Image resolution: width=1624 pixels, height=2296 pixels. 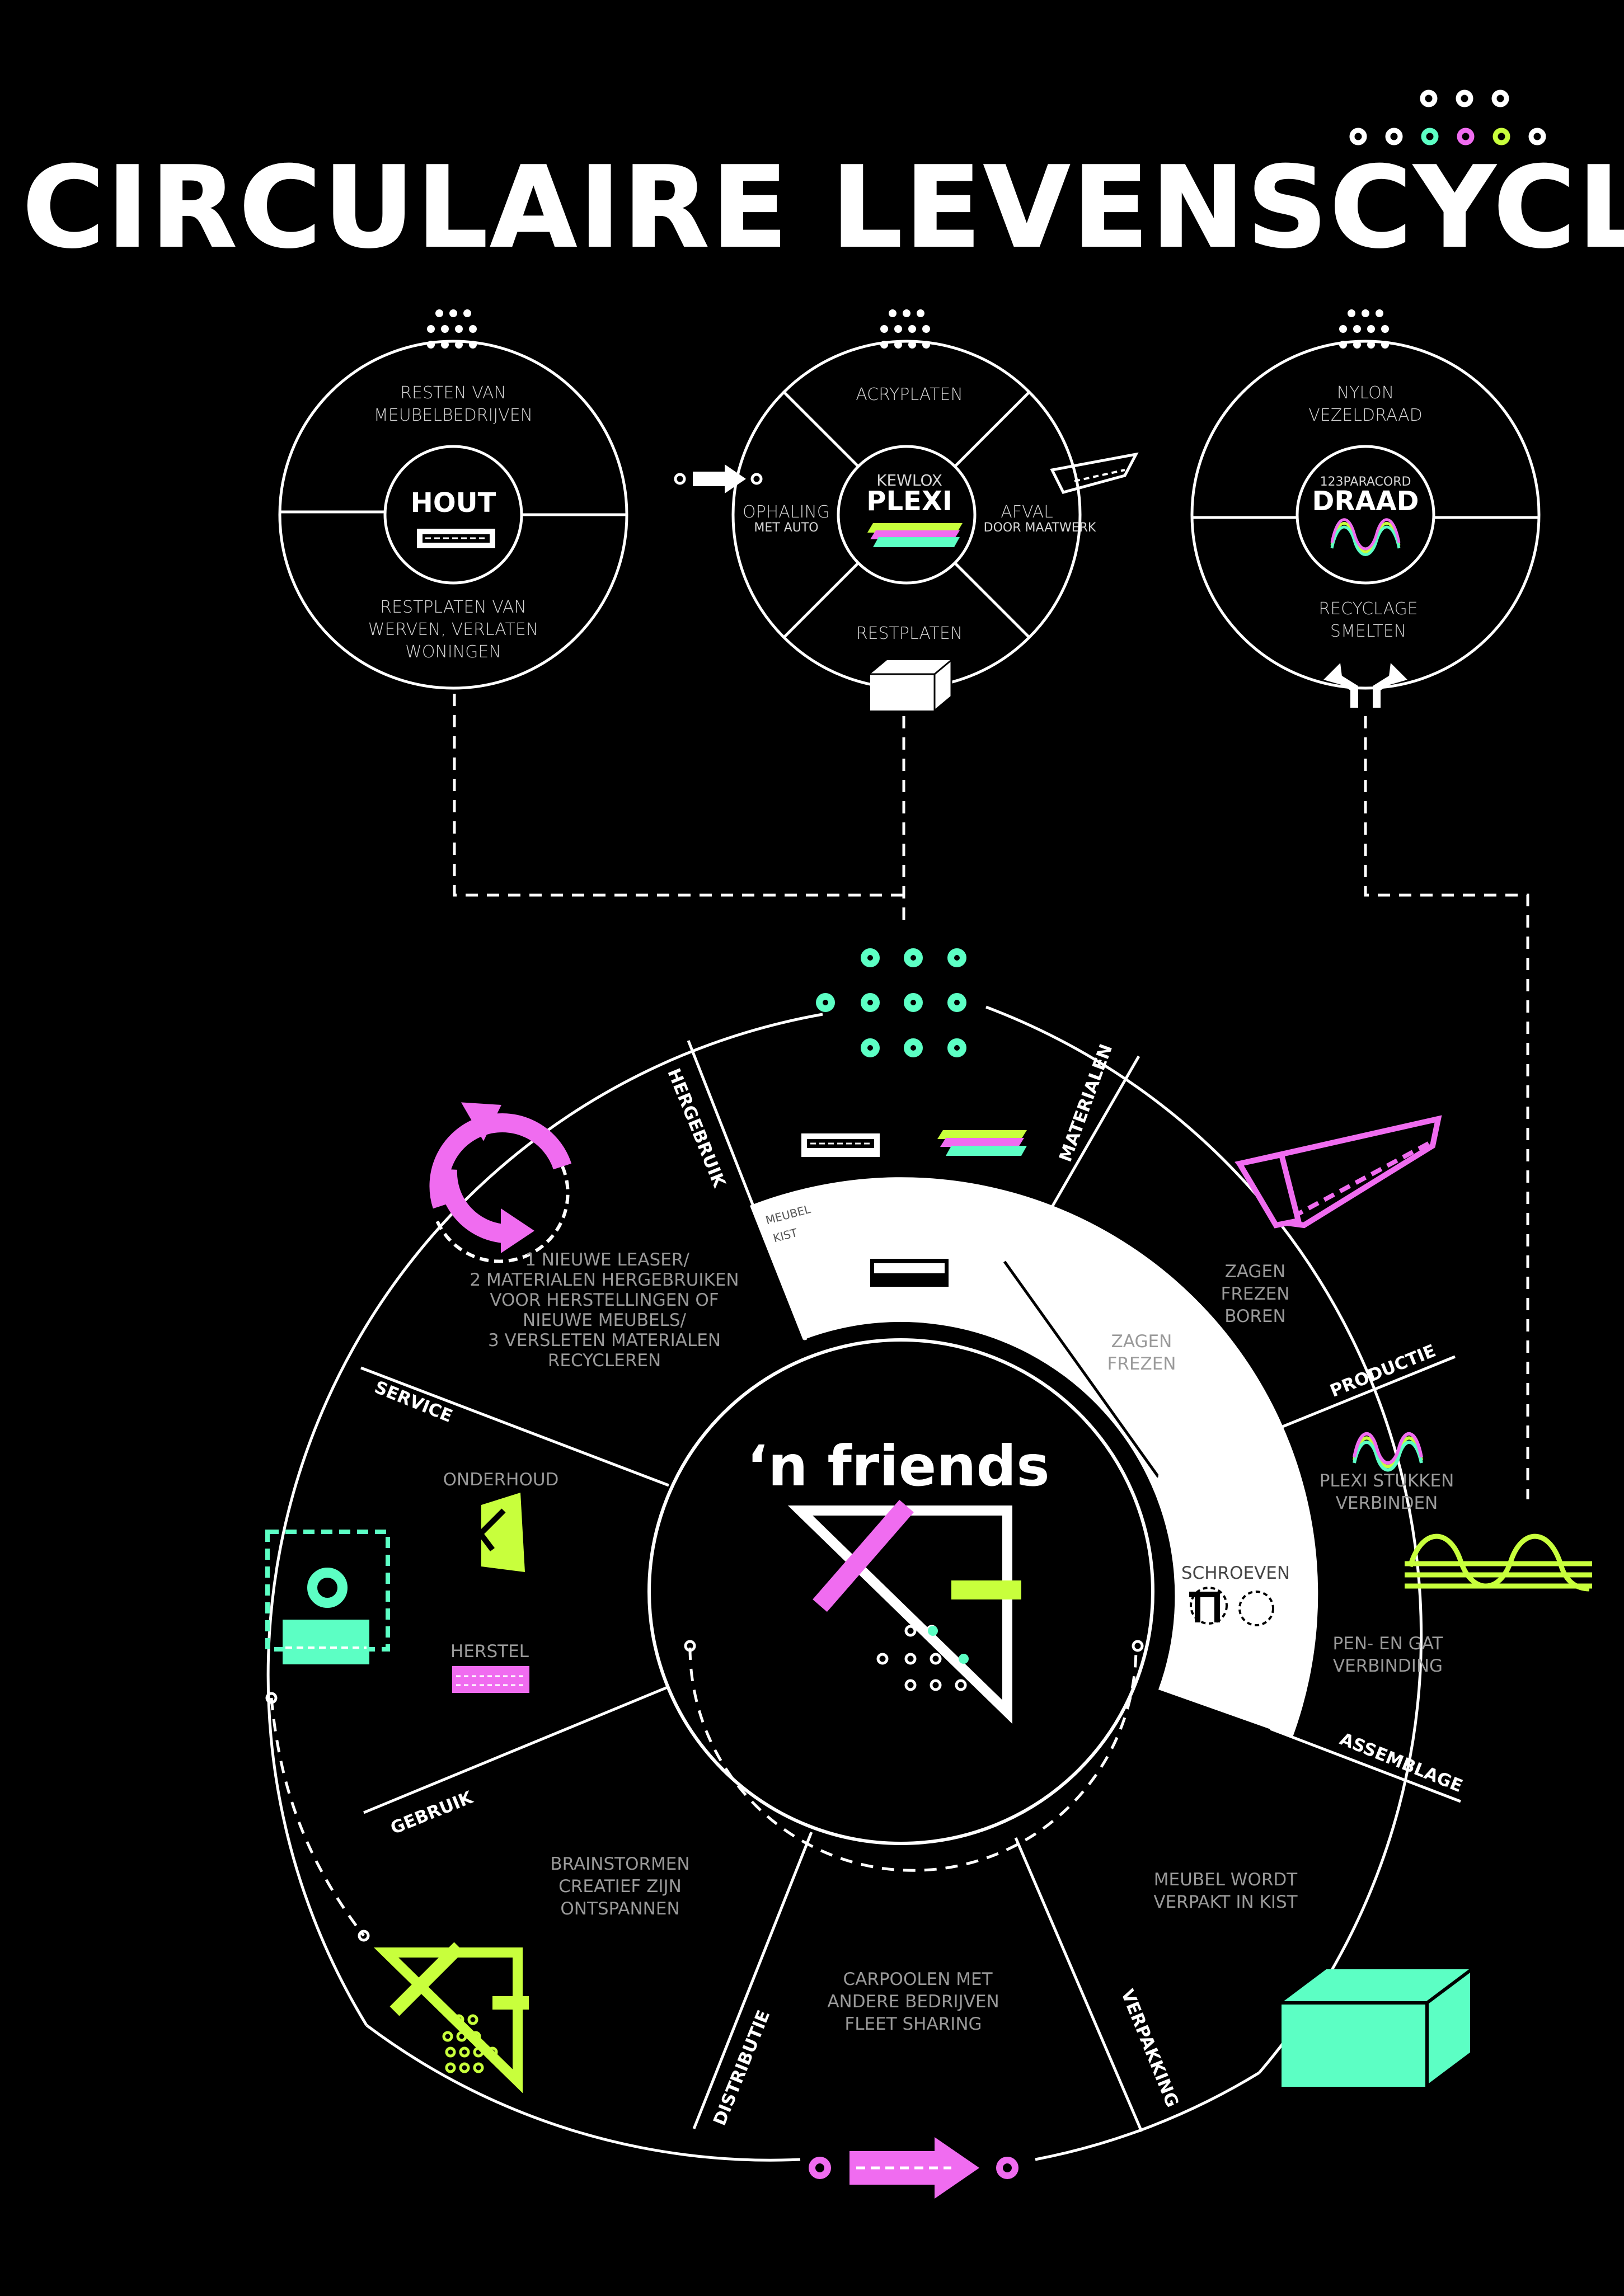 I want to click on hergebruik-text-2: 2 MATERIALEN HERGEBRUIKEN, so click(x=604, y=1280).